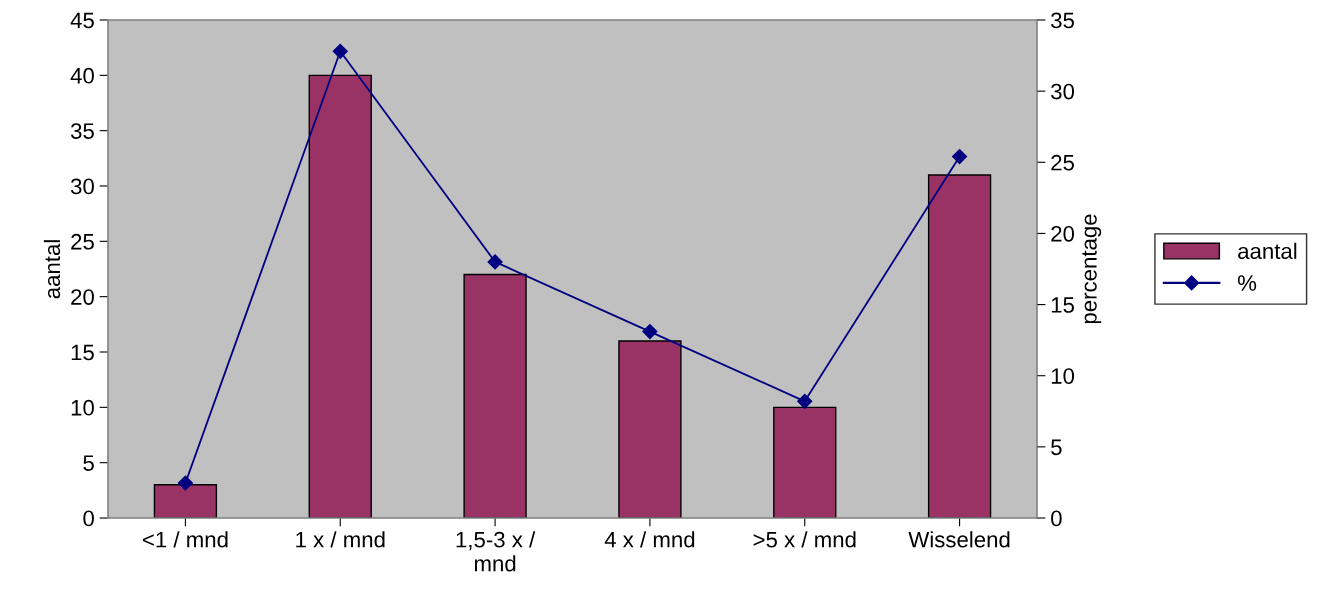 This screenshot has height=603, width=1332. I want to click on y-tick-label: 35, so click(82, 131).